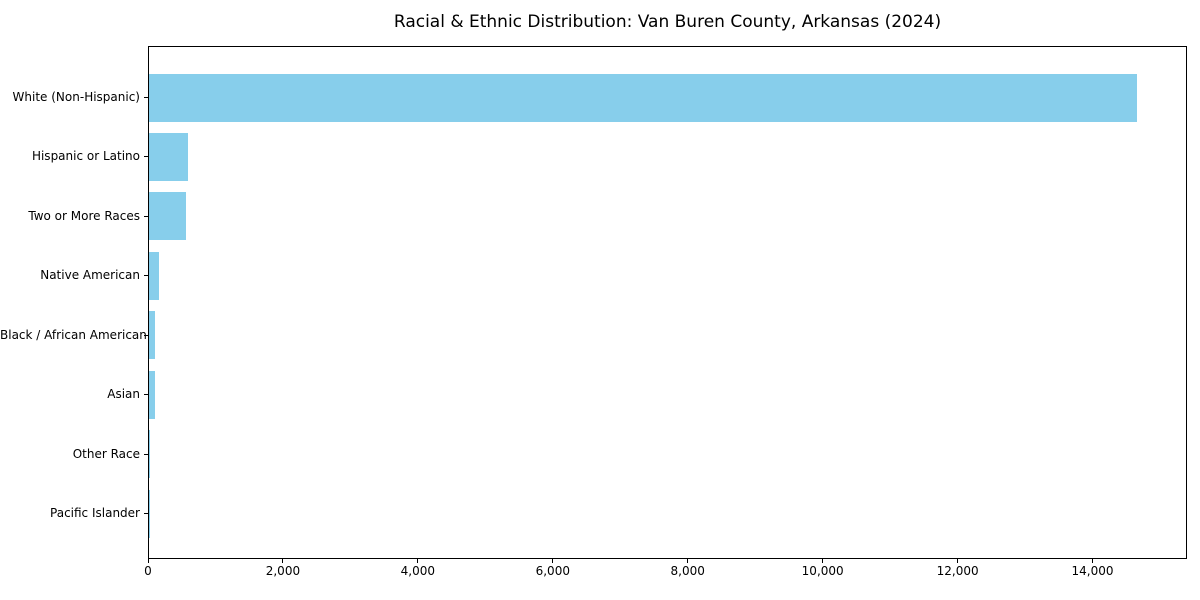  I want to click on x-tick-label: 4,000, so click(418, 571).